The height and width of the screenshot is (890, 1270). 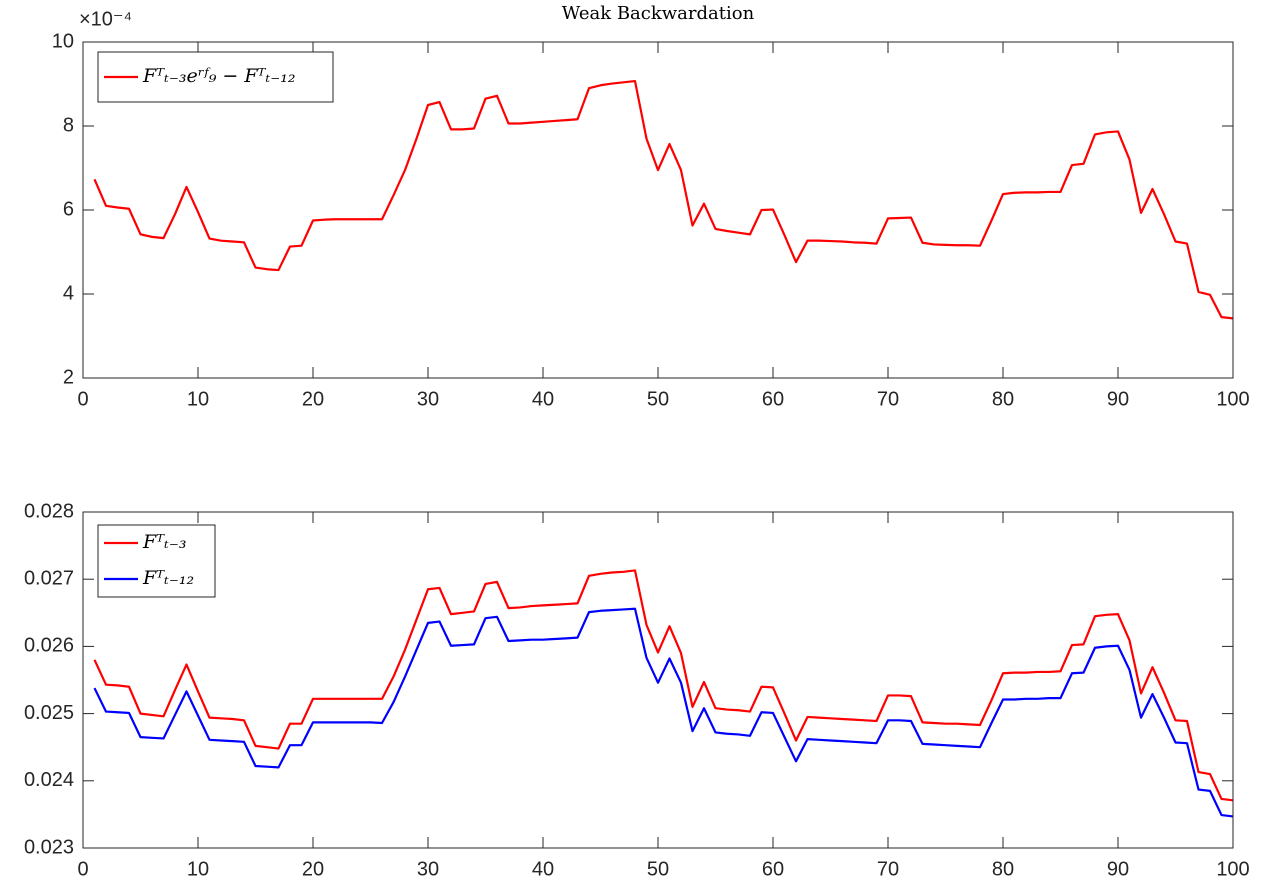 I want to click on y-tick-label: 0.028, so click(x=49, y=511).